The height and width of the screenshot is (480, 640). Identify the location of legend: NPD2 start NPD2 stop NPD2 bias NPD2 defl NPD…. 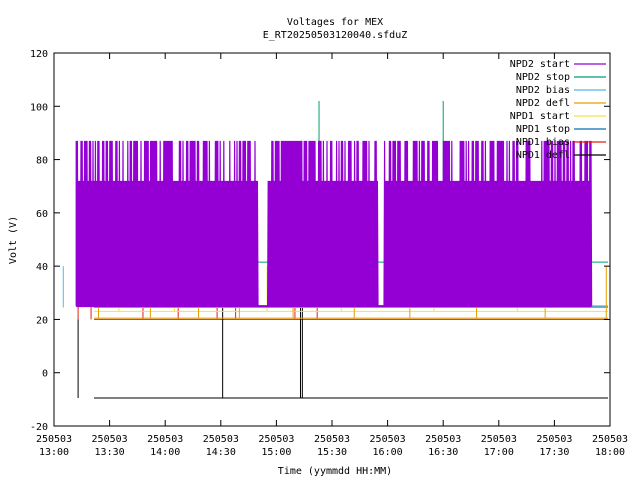
(558, 110).